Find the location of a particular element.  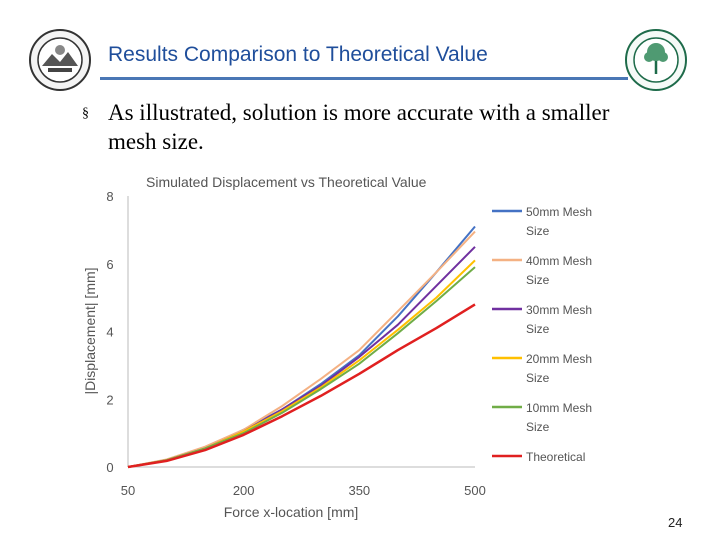

y-tick-label: 6 is located at coordinates (109, 264).